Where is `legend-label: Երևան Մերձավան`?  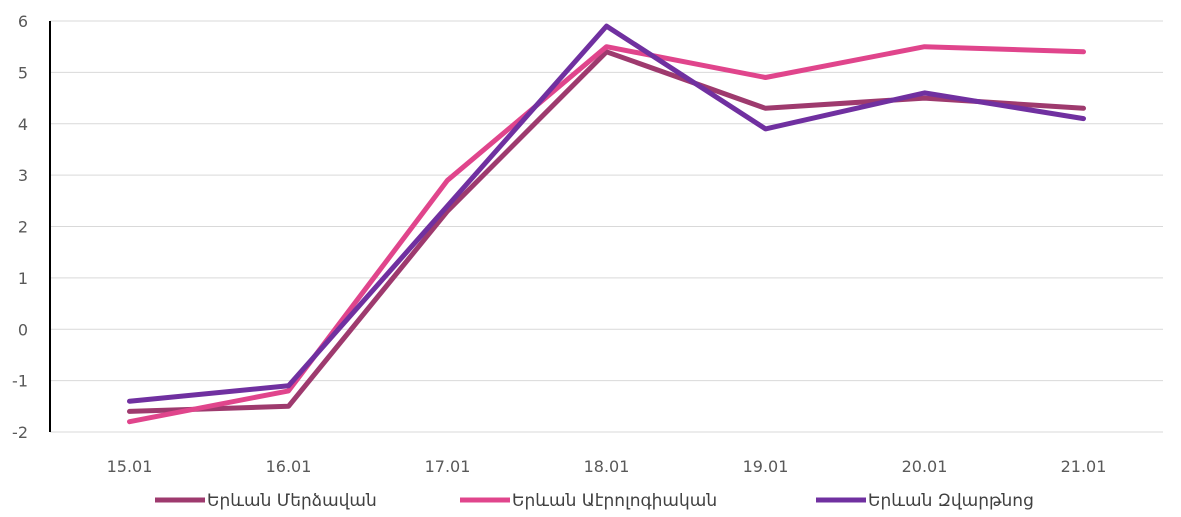
legend-label: Երևան Մերձավան is located at coordinates (292, 501).